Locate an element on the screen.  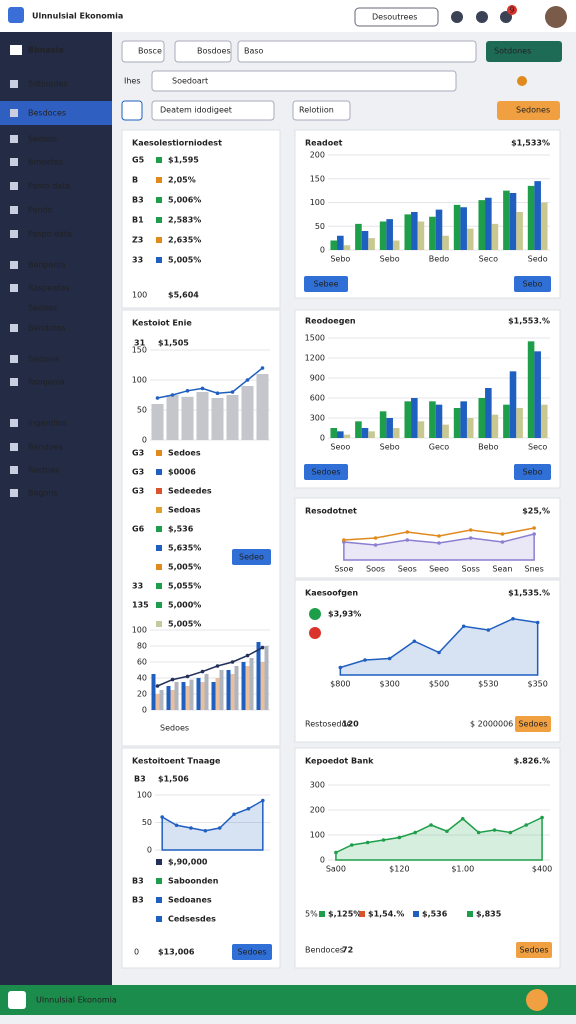
x-tick-label: Bedo is located at coordinates (439, 259).